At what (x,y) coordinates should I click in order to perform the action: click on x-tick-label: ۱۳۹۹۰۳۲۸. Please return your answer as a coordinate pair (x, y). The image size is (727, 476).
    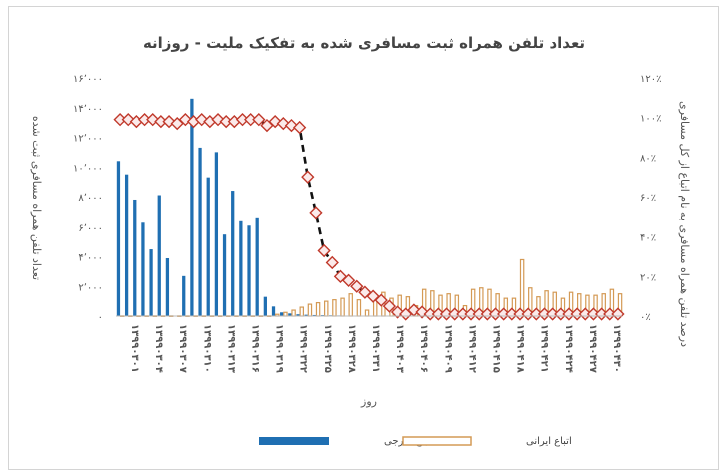
    Looking at the image, I should click on (351, 348).